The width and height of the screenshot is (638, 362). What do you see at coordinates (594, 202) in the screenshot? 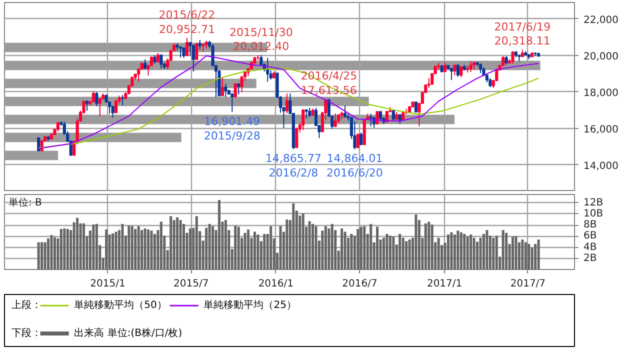
I see `y-tick-label: 12B` at bounding box center [594, 202].